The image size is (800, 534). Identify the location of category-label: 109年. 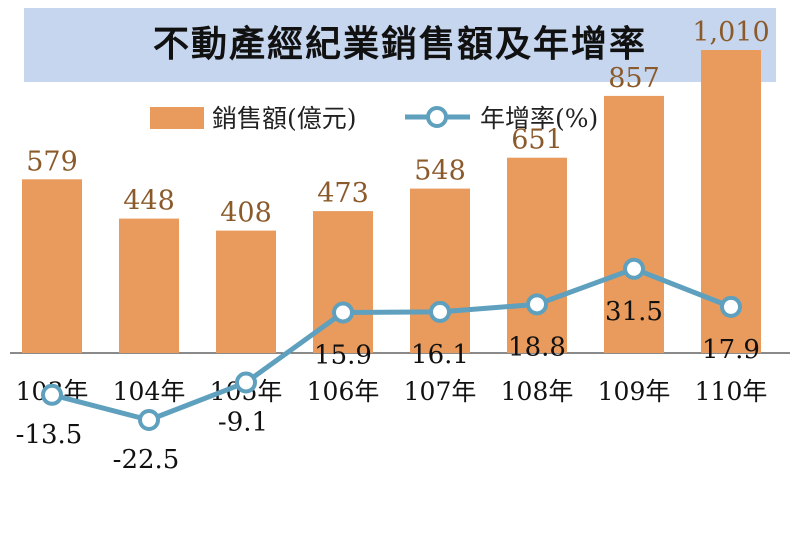
(634, 391).